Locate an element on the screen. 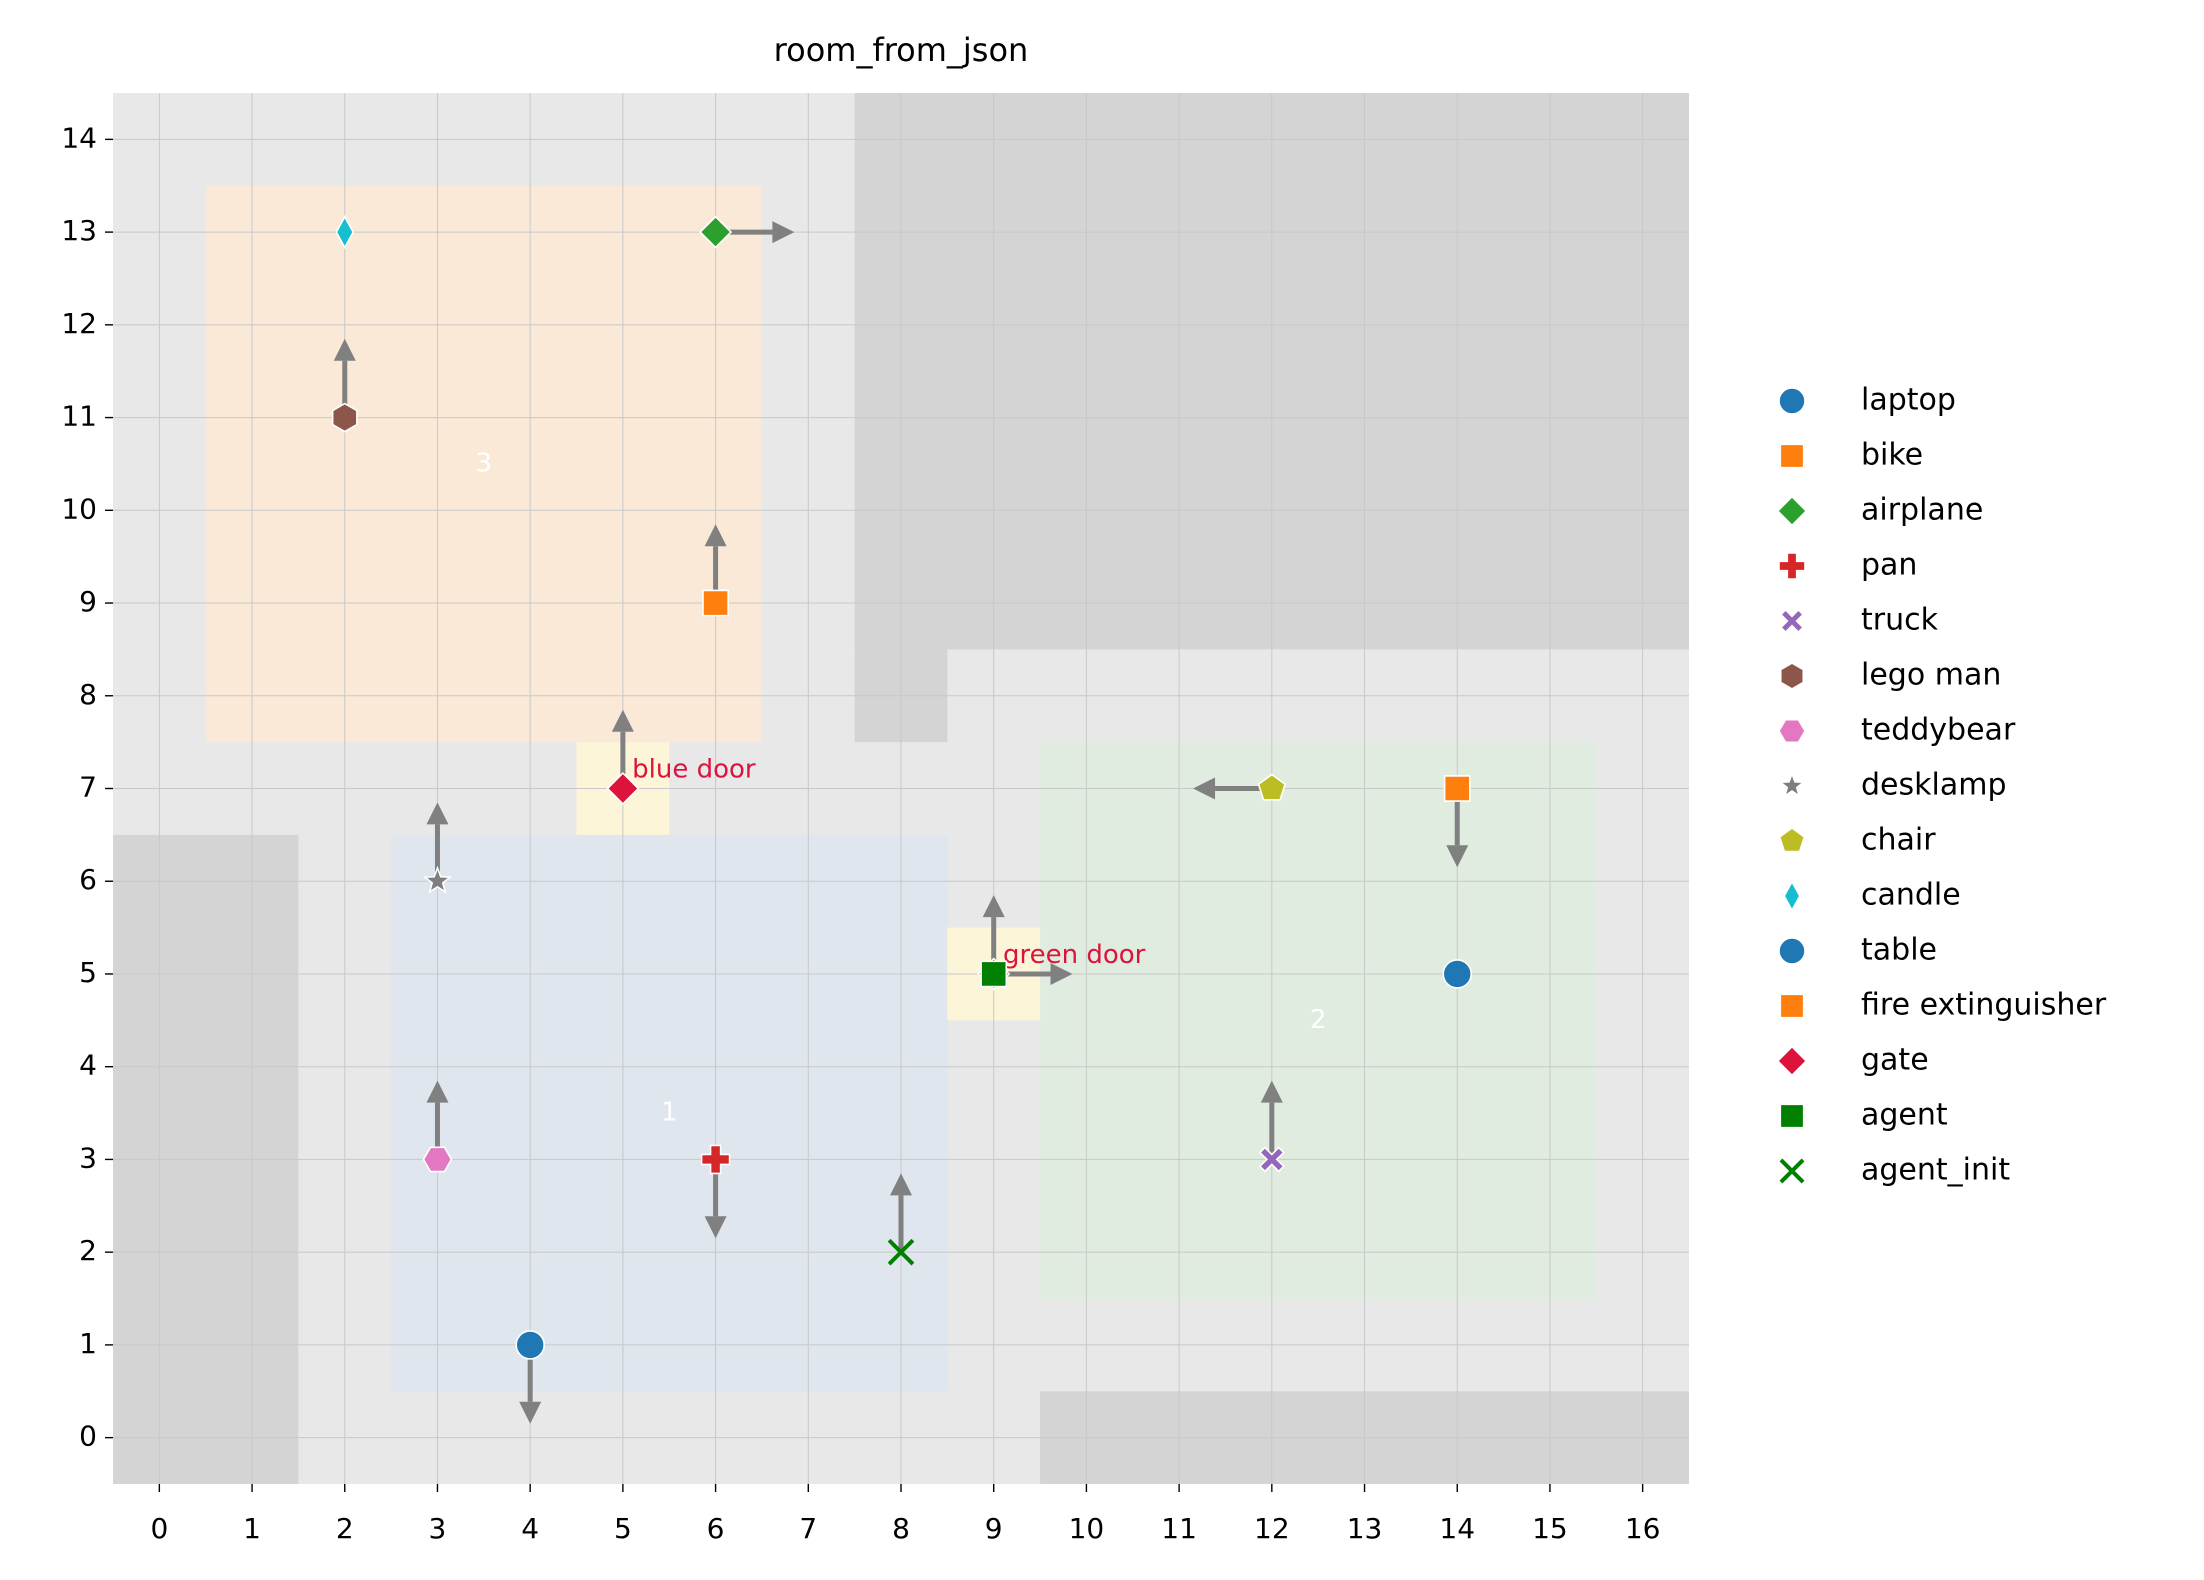 Image resolution: width=2204 pixels, height=1580 pixels. x-tick-label: 9 is located at coordinates (994, 1528).